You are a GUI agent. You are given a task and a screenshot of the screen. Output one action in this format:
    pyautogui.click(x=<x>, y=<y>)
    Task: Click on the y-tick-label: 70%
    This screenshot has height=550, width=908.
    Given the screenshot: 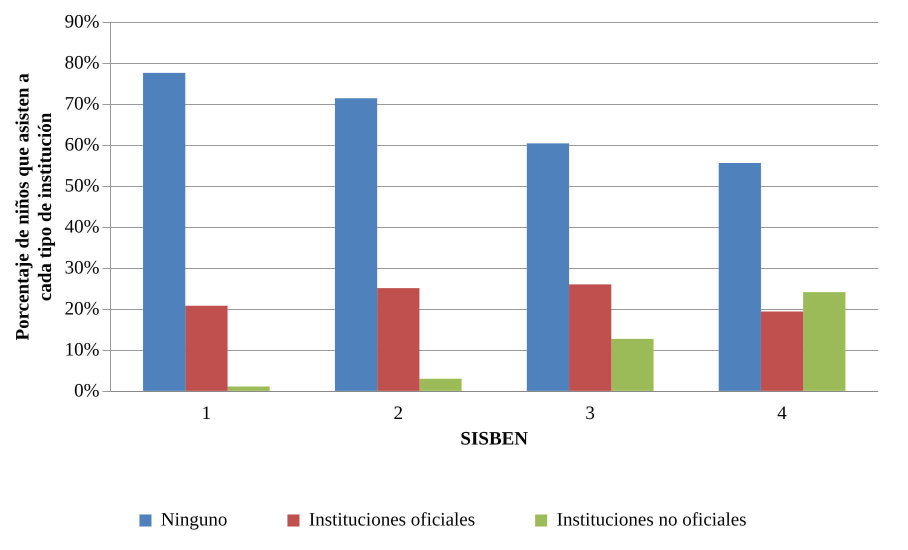 What is the action you would take?
    pyautogui.click(x=82, y=103)
    